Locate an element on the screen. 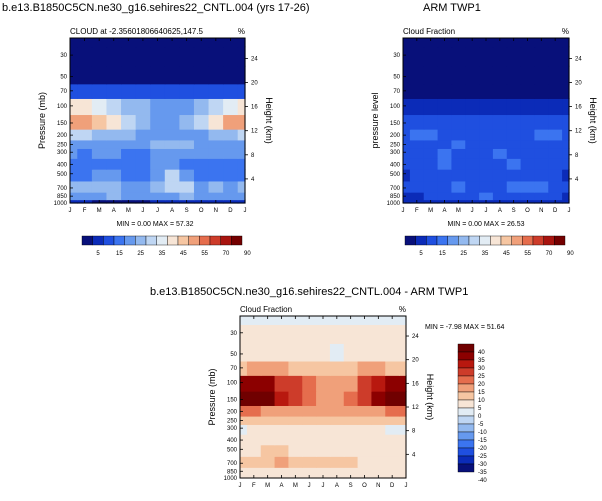 The image size is (602, 501). colorbar-label: -5 is located at coordinates (481, 425).